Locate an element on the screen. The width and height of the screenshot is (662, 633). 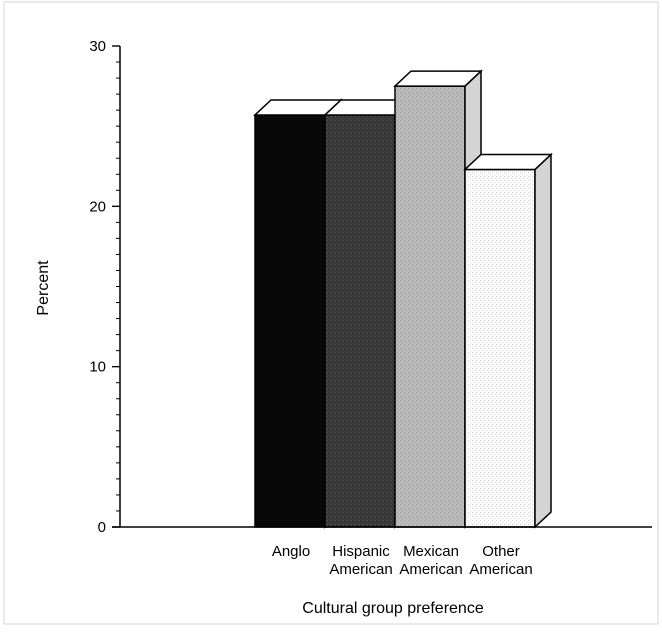
bar-side-face is located at coordinates (543, 340).